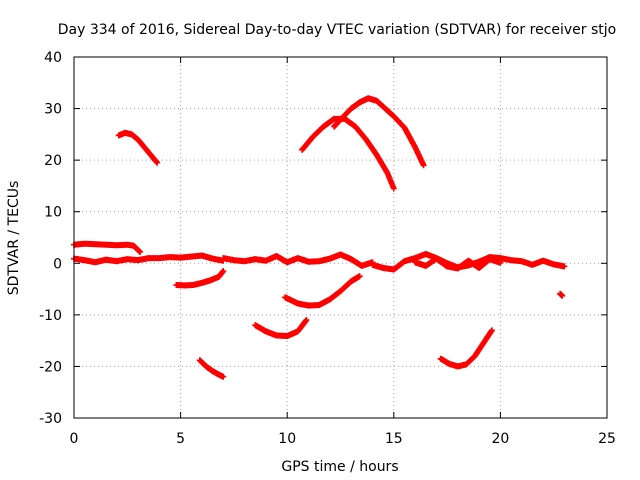 This screenshot has width=640, height=480. Describe the element at coordinates (287, 439) in the screenshot. I see `x-tick-label: 10` at that location.